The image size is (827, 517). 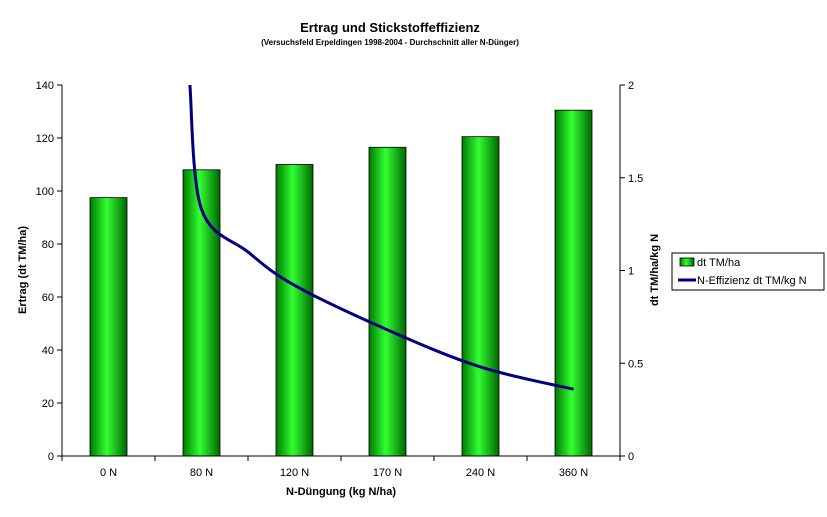 I want to click on x-tick-label-0: 0 N, so click(x=108, y=473).